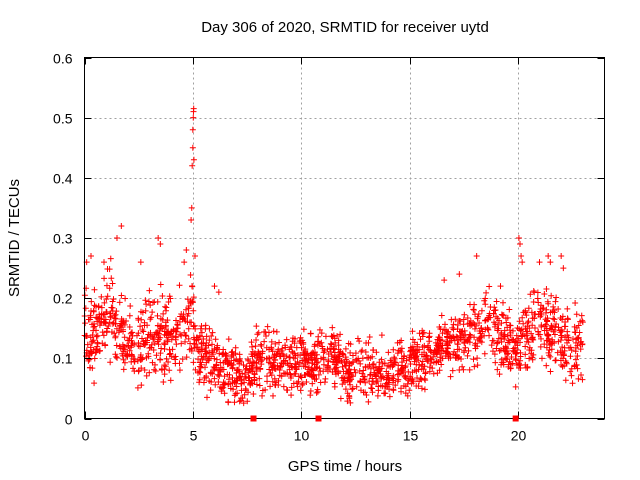 Image resolution: width=640 pixels, height=480 pixels. What do you see at coordinates (63, 179) in the screenshot?
I see `y-tick-label: 0.4` at bounding box center [63, 179].